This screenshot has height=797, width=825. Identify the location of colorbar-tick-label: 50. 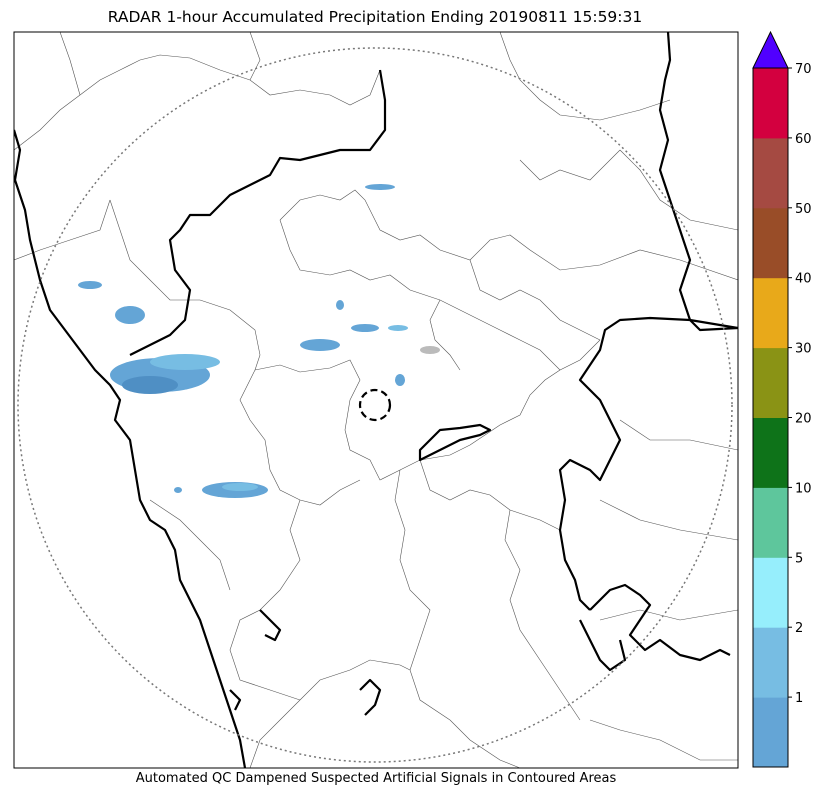
(803, 209).